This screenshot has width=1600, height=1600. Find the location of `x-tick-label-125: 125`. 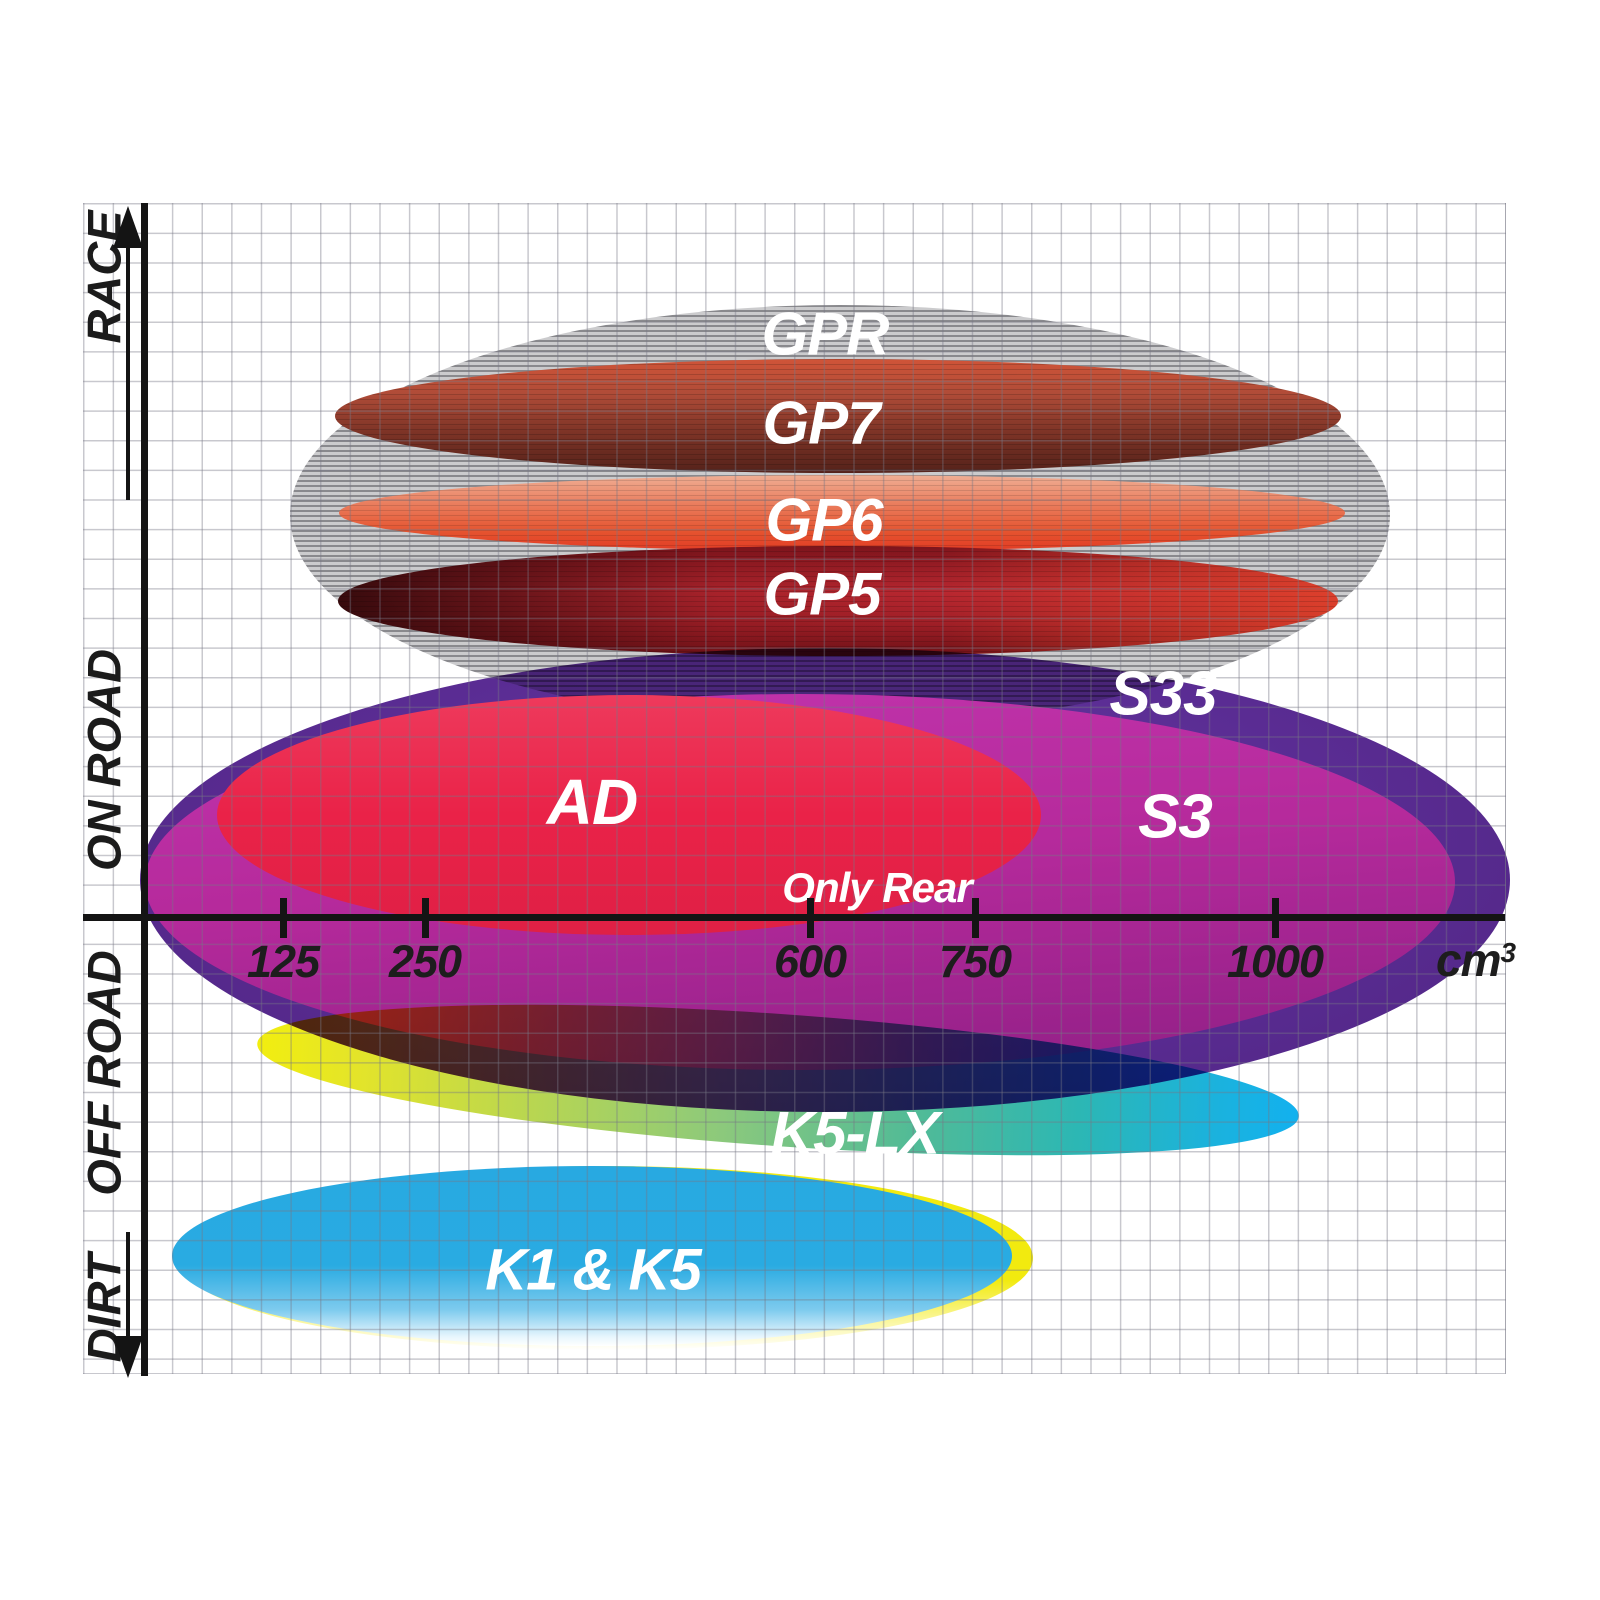

x-tick-label-125: 125 is located at coordinates (283, 961).